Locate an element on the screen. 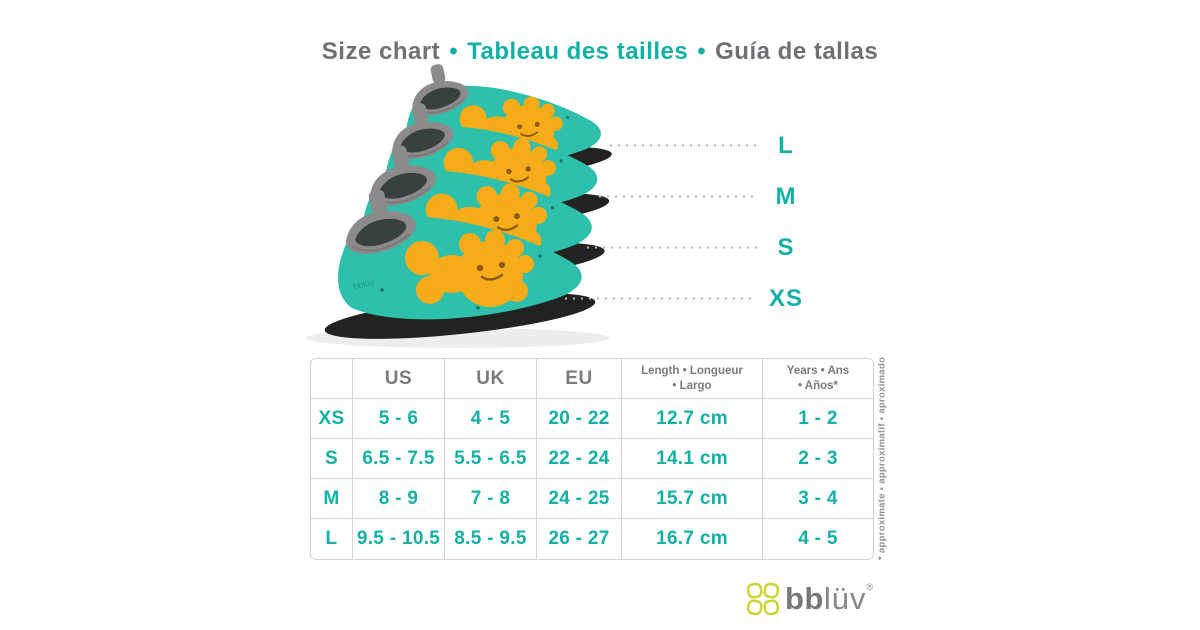  logo-text-luv: lüv is located at coordinates (845, 598).